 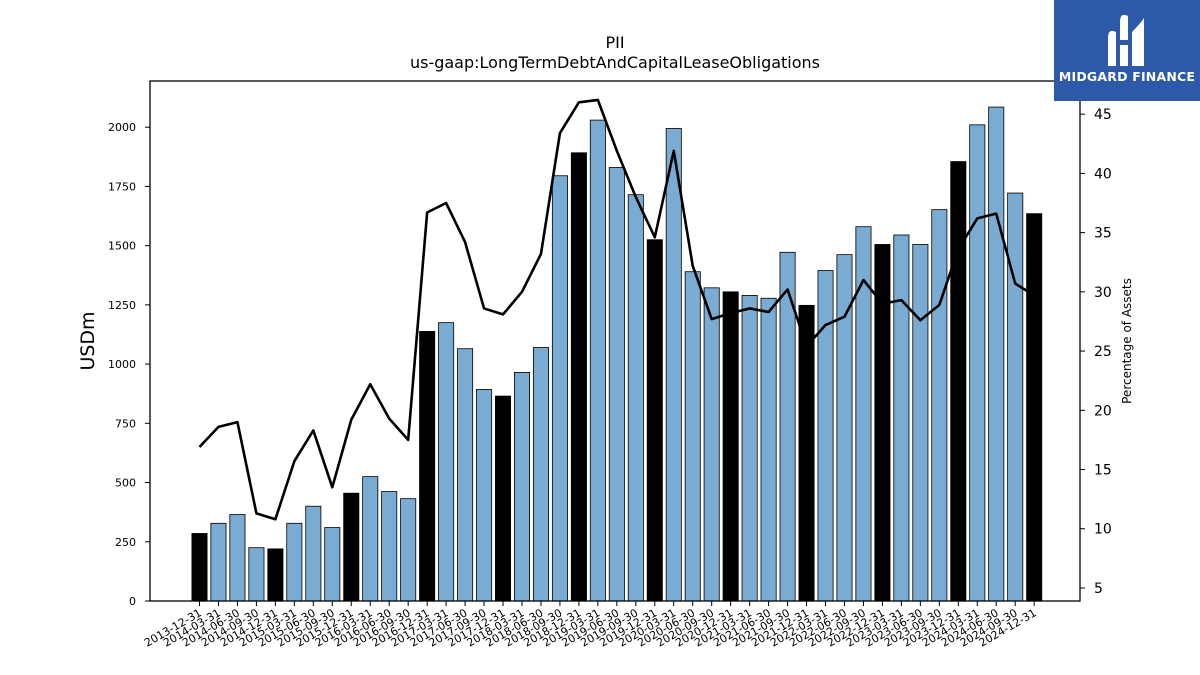 I want to click on y2-tick-label: 45, so click(x=1103, y=115).